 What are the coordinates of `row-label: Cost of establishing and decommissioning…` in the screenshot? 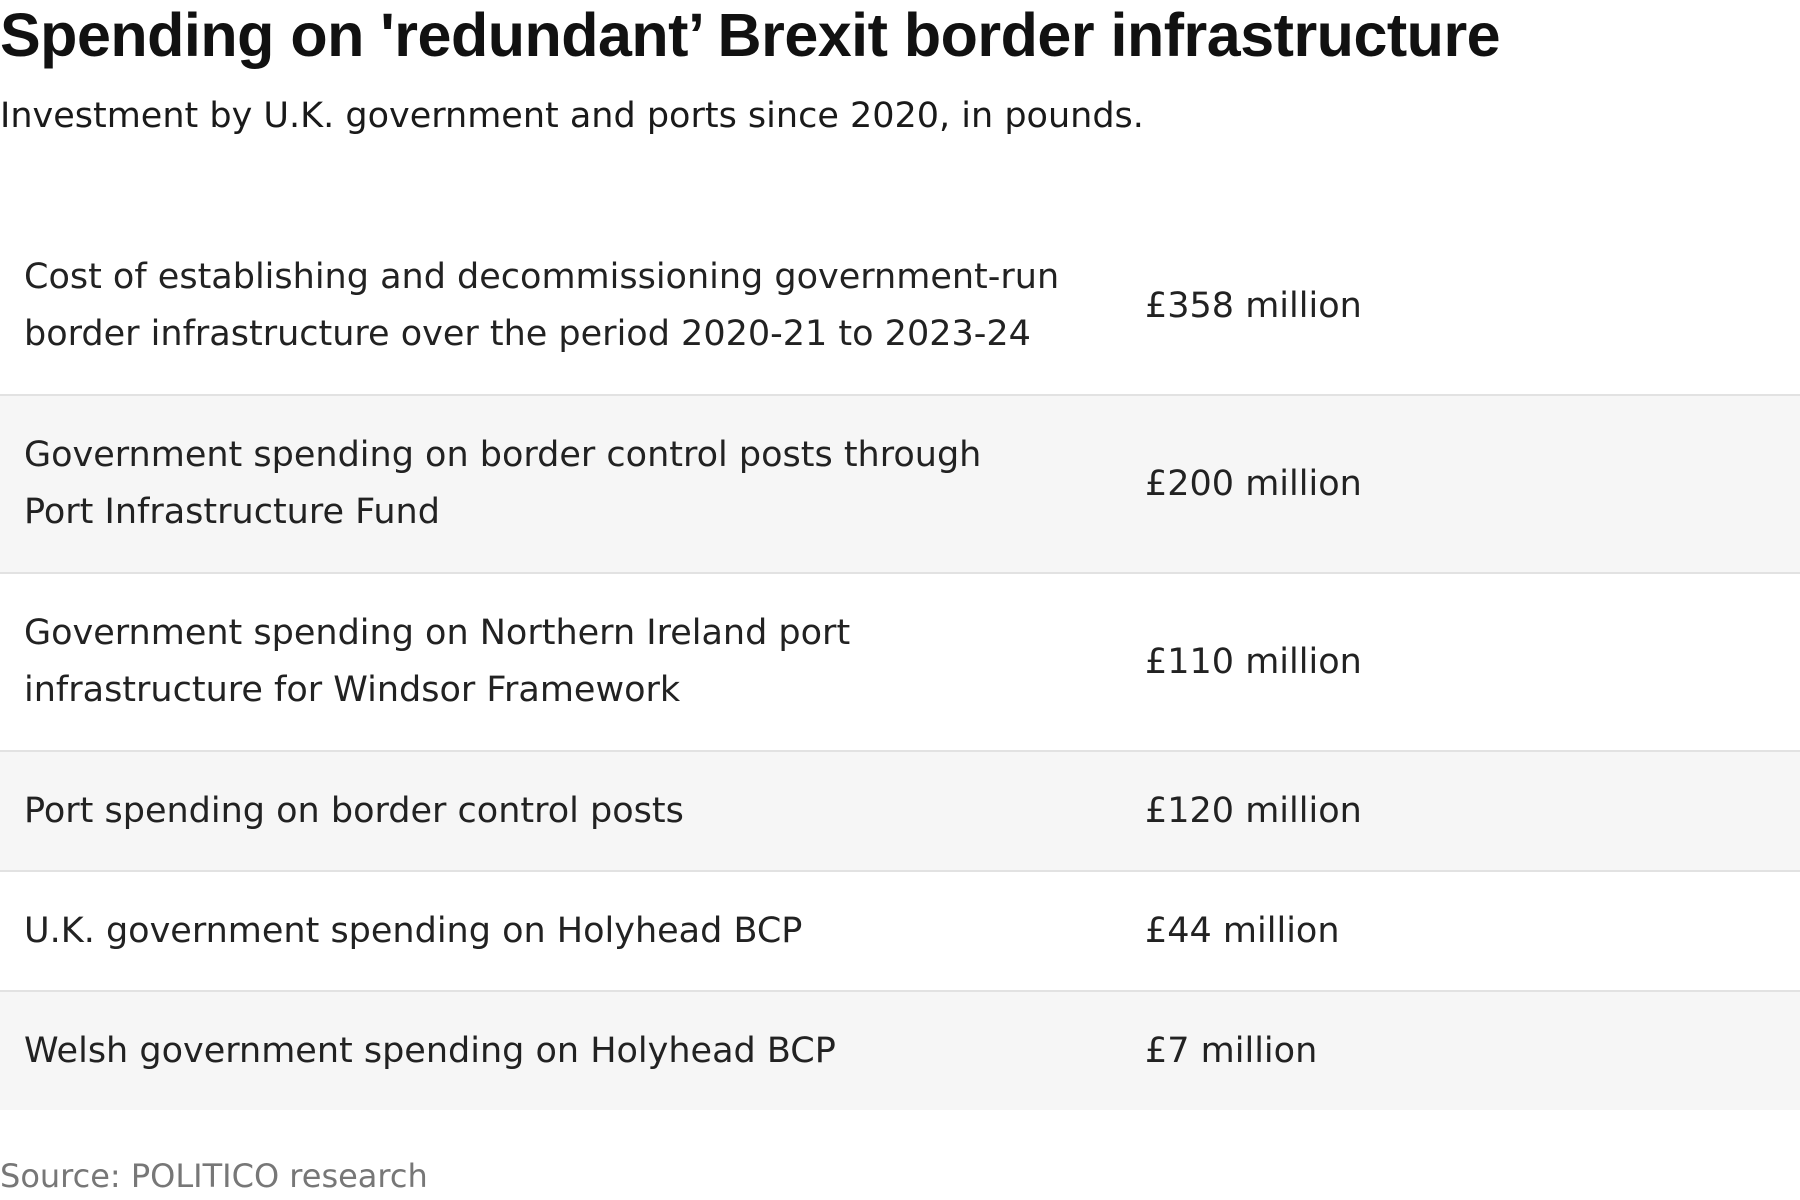 It's located at (560, 307).